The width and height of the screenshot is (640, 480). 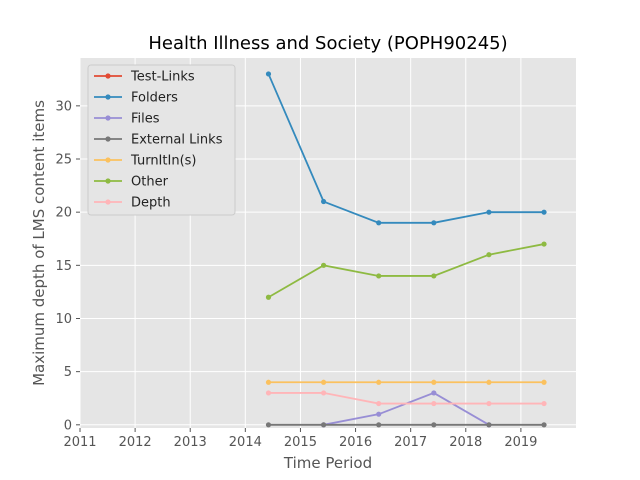 I want to click on series-depth, so click(x=406, y=398).